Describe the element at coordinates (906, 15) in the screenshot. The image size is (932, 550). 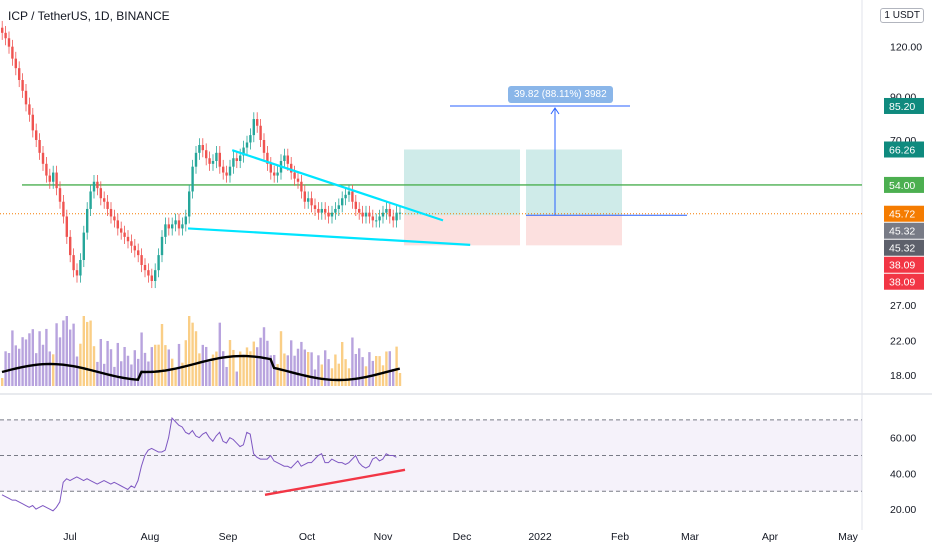
I see `unit-label: USDT` at that location.